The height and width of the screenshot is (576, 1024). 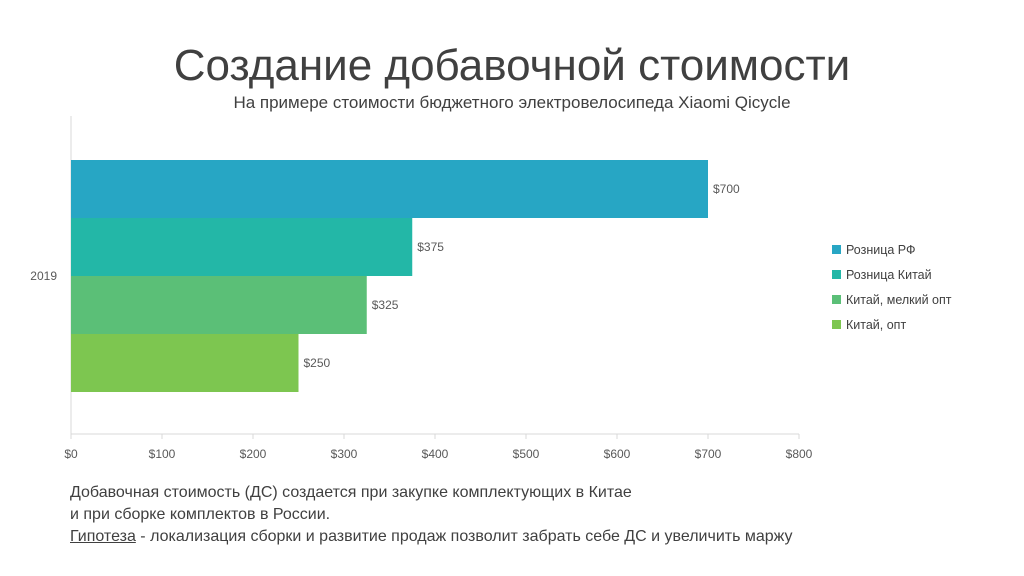 What do you see at coordinates (43, 276) in the screenshot?
I see `category-label: 2019` at bounding box center [43, 276].